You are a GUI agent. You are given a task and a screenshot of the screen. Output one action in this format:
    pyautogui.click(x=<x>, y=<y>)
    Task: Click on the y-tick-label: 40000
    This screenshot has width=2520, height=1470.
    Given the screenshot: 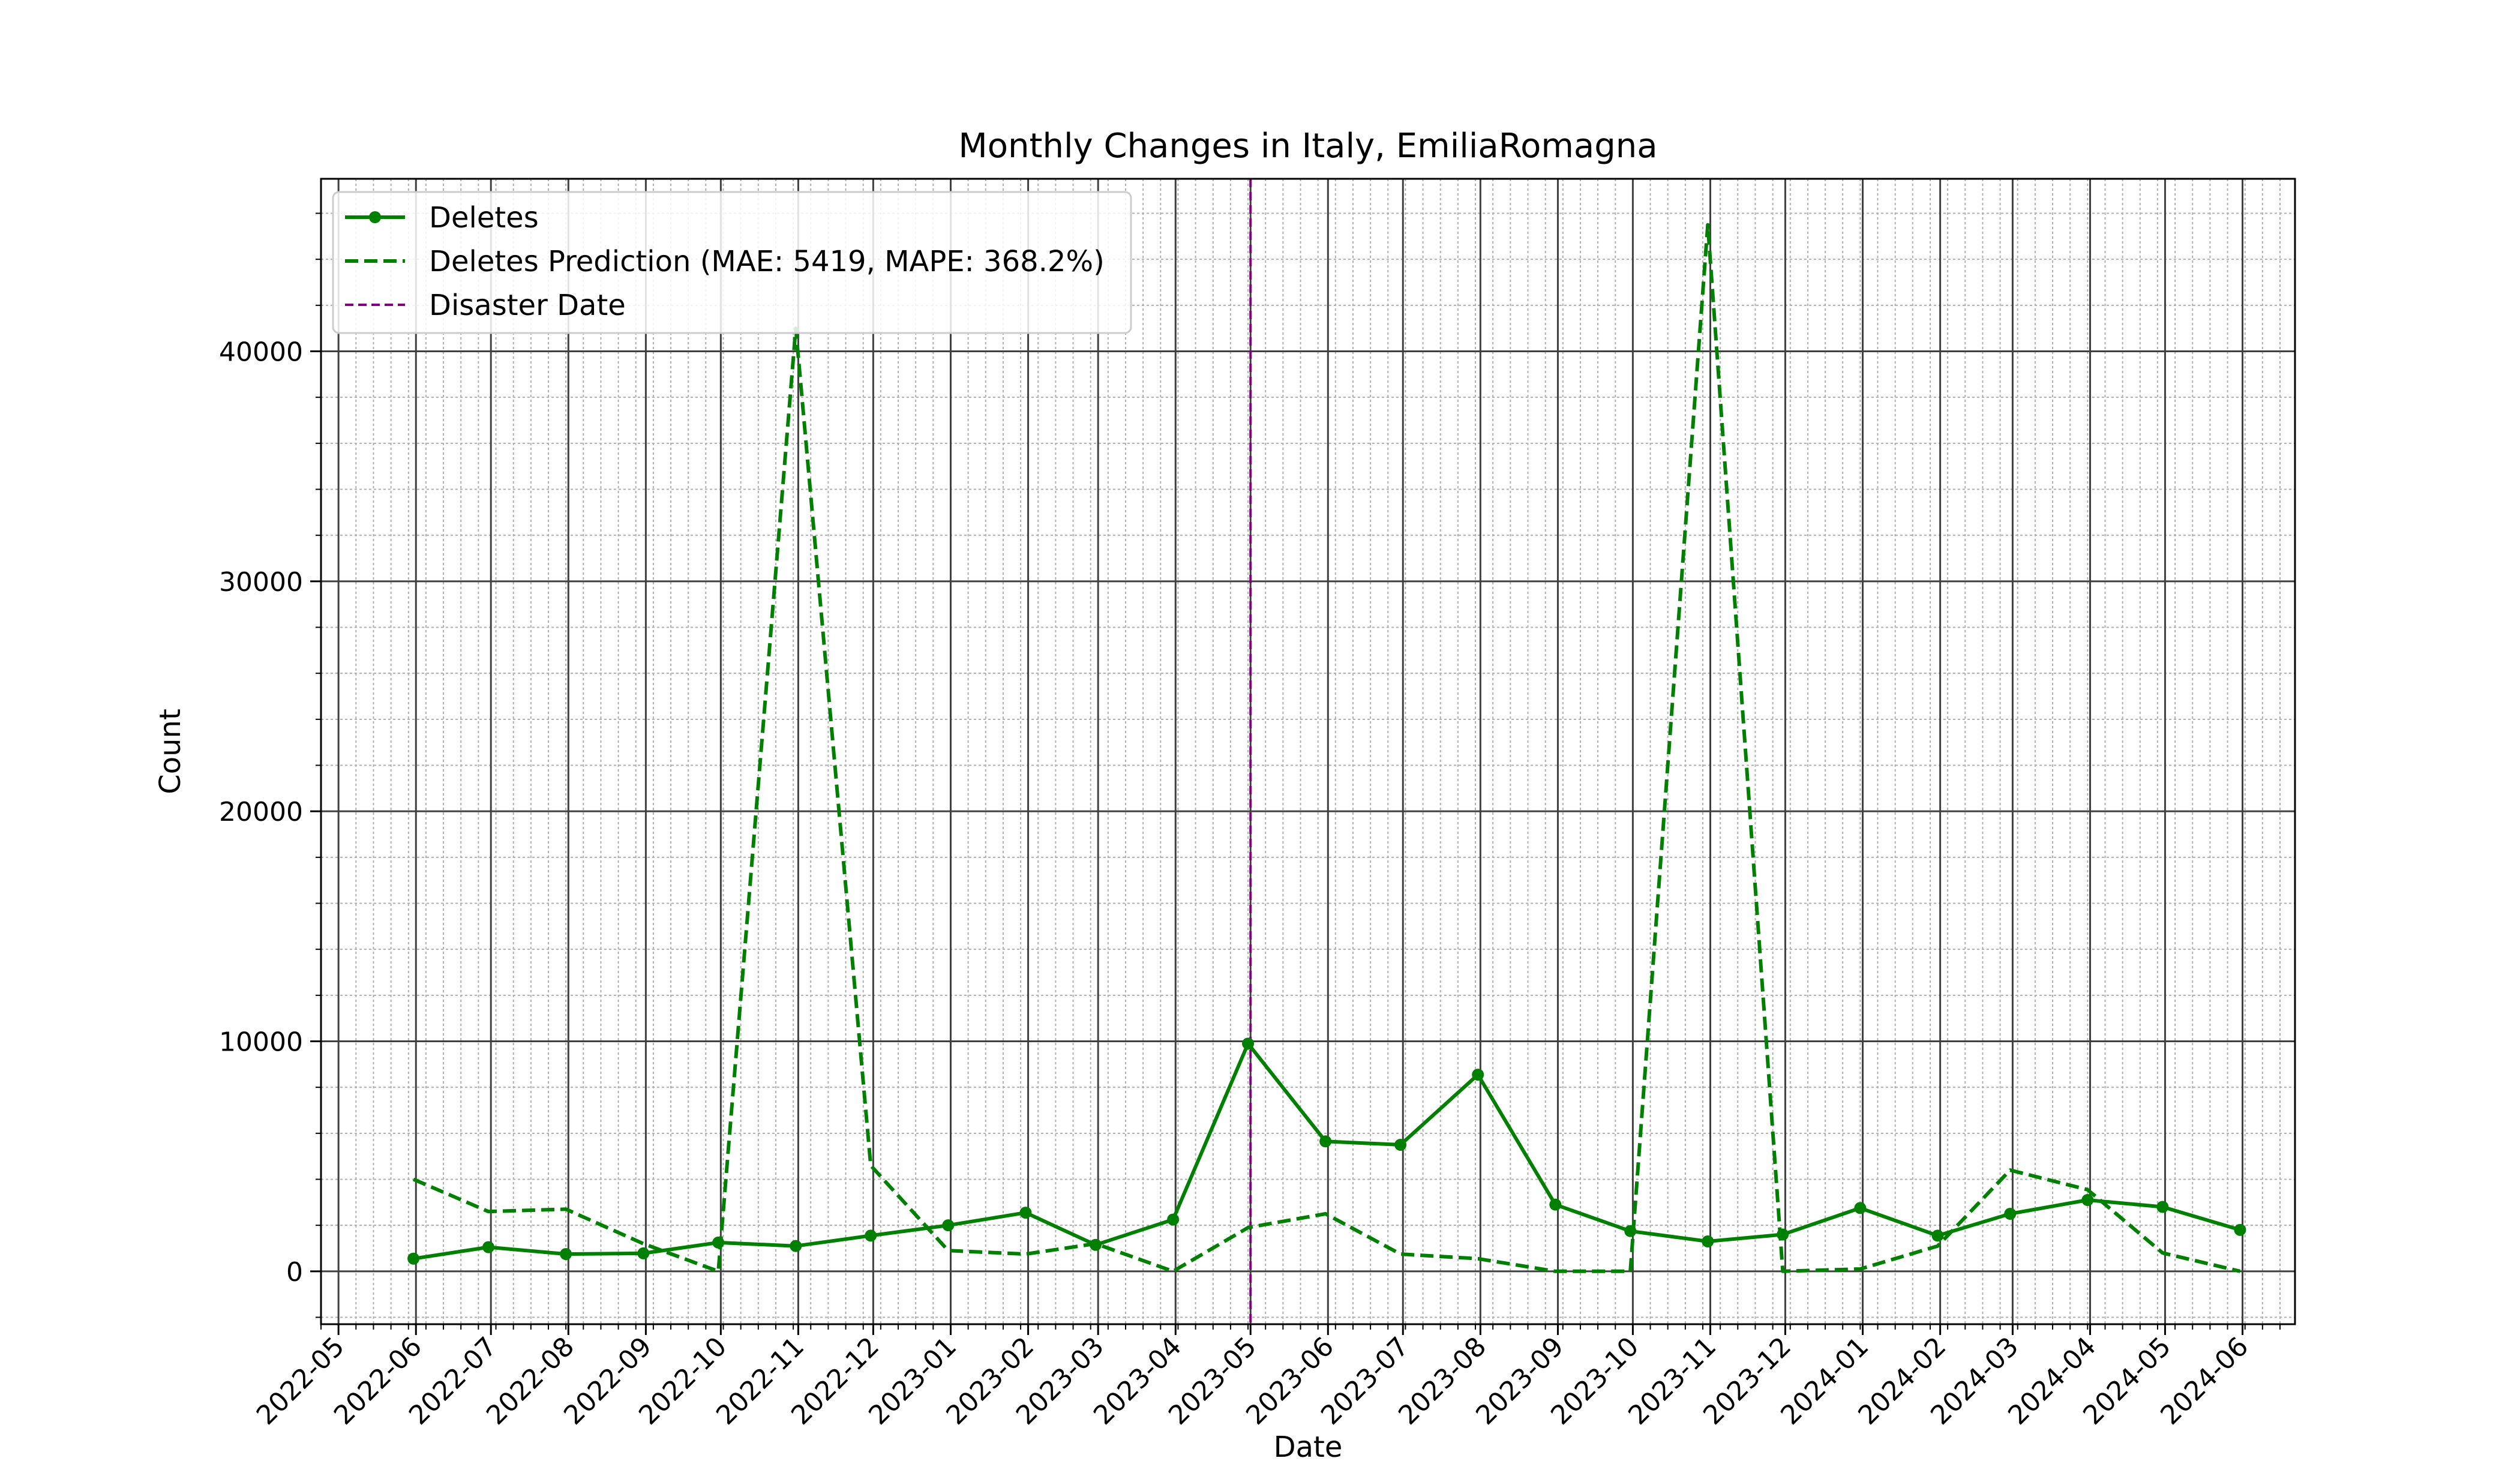 What is the action you would take?
    pyautogui.click(x=261, y=352)
    